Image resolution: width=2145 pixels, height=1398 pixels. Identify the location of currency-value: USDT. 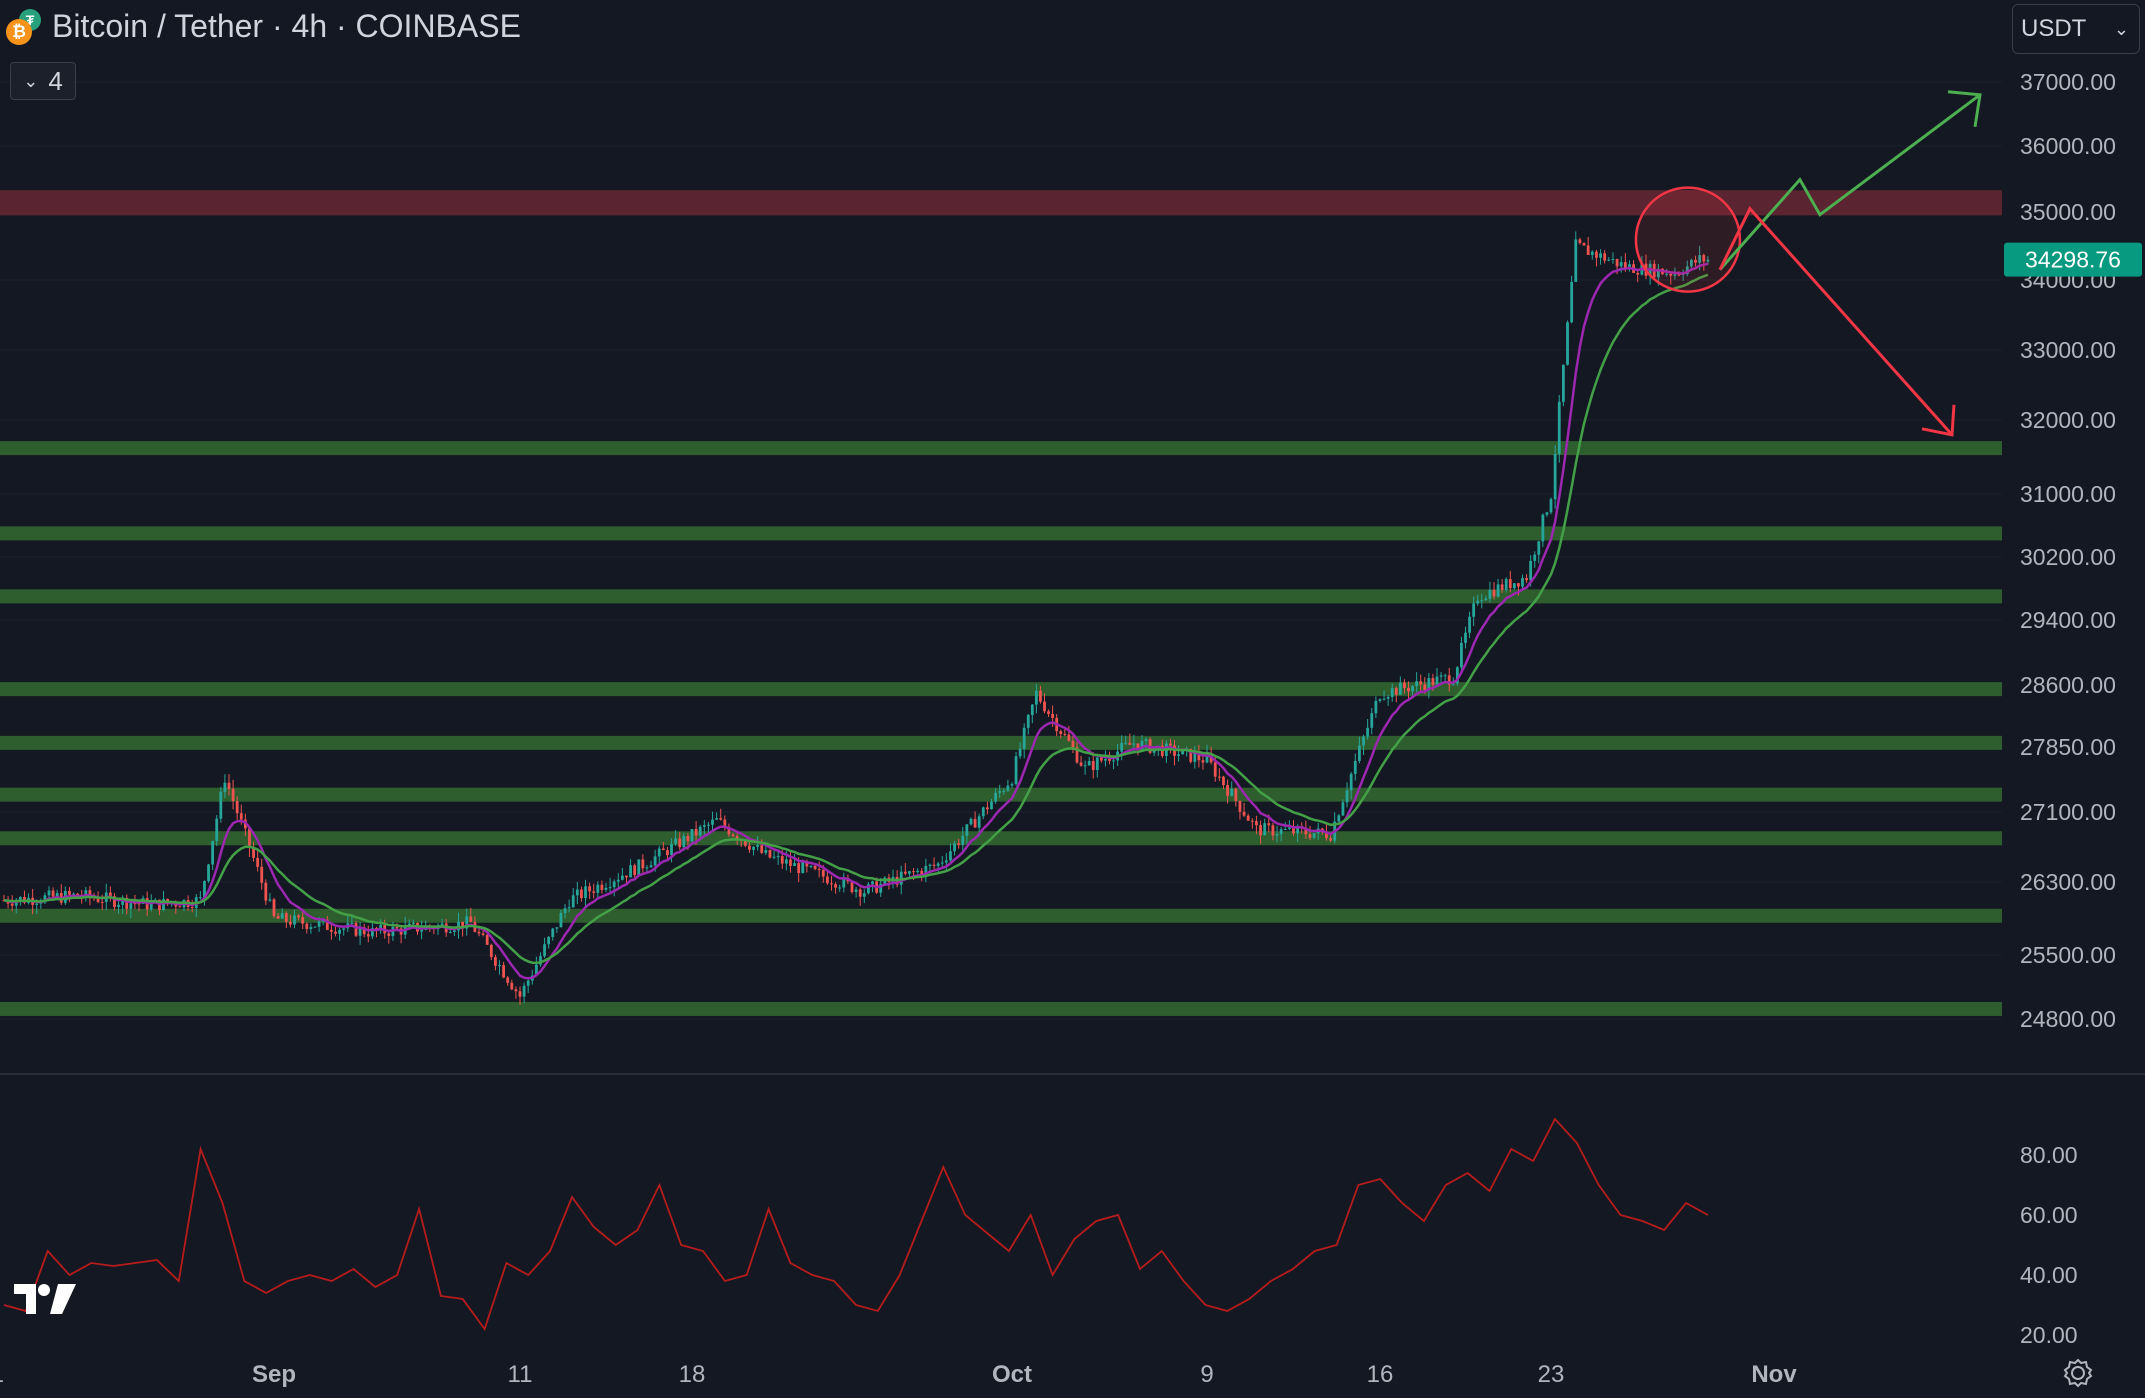
(2054, 28).